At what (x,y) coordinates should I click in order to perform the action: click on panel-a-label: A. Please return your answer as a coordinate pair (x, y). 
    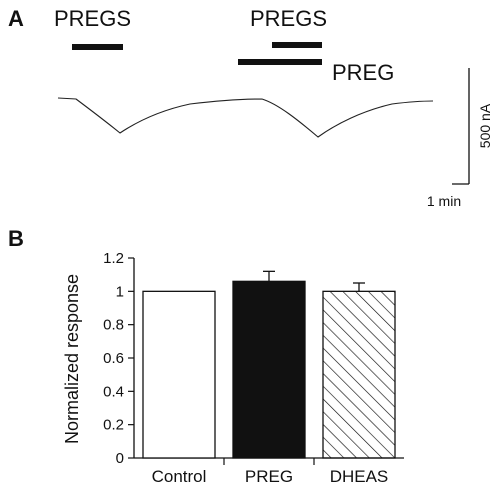
    Looking at the image, I should click on (16, 18).